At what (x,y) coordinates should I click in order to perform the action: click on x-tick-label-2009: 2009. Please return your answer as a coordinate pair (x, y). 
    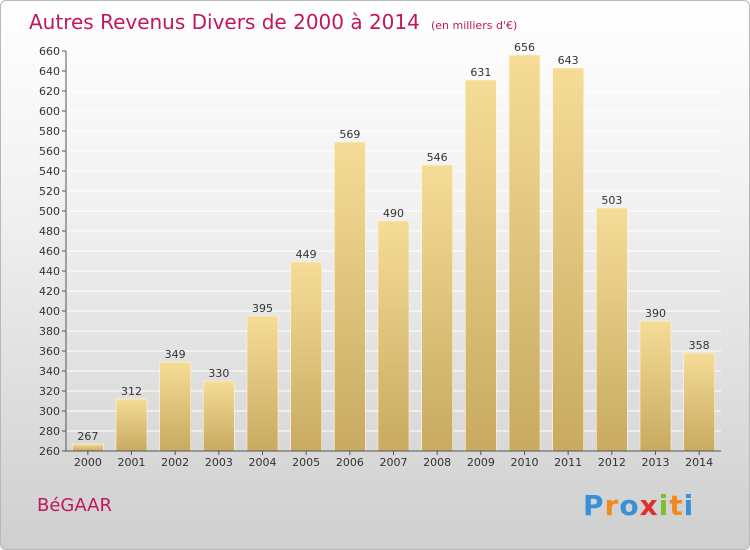
    Looking at the image, I should click on (481, 462).